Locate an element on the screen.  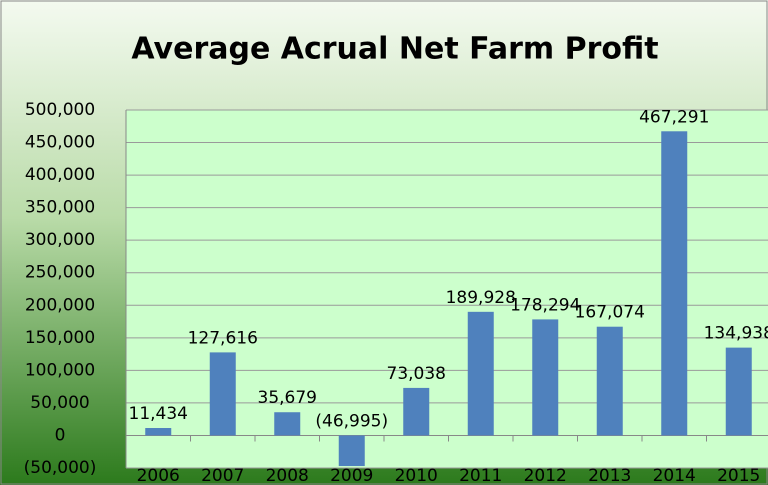
x-tick-label: 2011 is located at coordinates (480, 475).